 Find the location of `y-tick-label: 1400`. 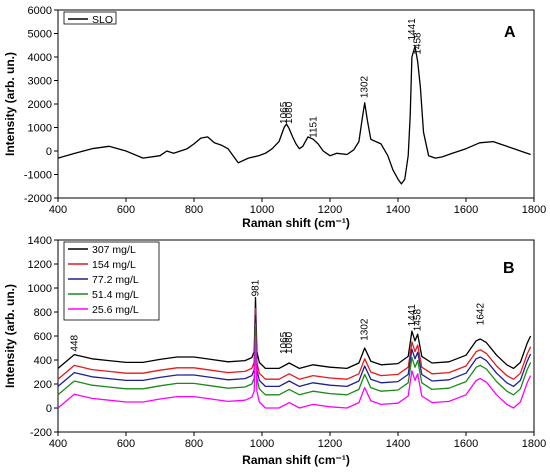

y-tick-label: 1400 is located at coordinates (40, 241).